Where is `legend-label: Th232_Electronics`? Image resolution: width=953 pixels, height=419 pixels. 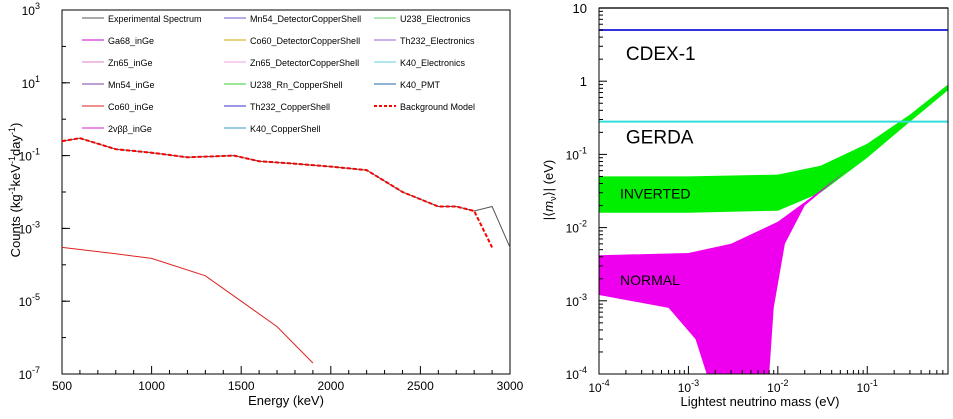
legend-label: Th232_Electronics is located at coordinates (437, 41).